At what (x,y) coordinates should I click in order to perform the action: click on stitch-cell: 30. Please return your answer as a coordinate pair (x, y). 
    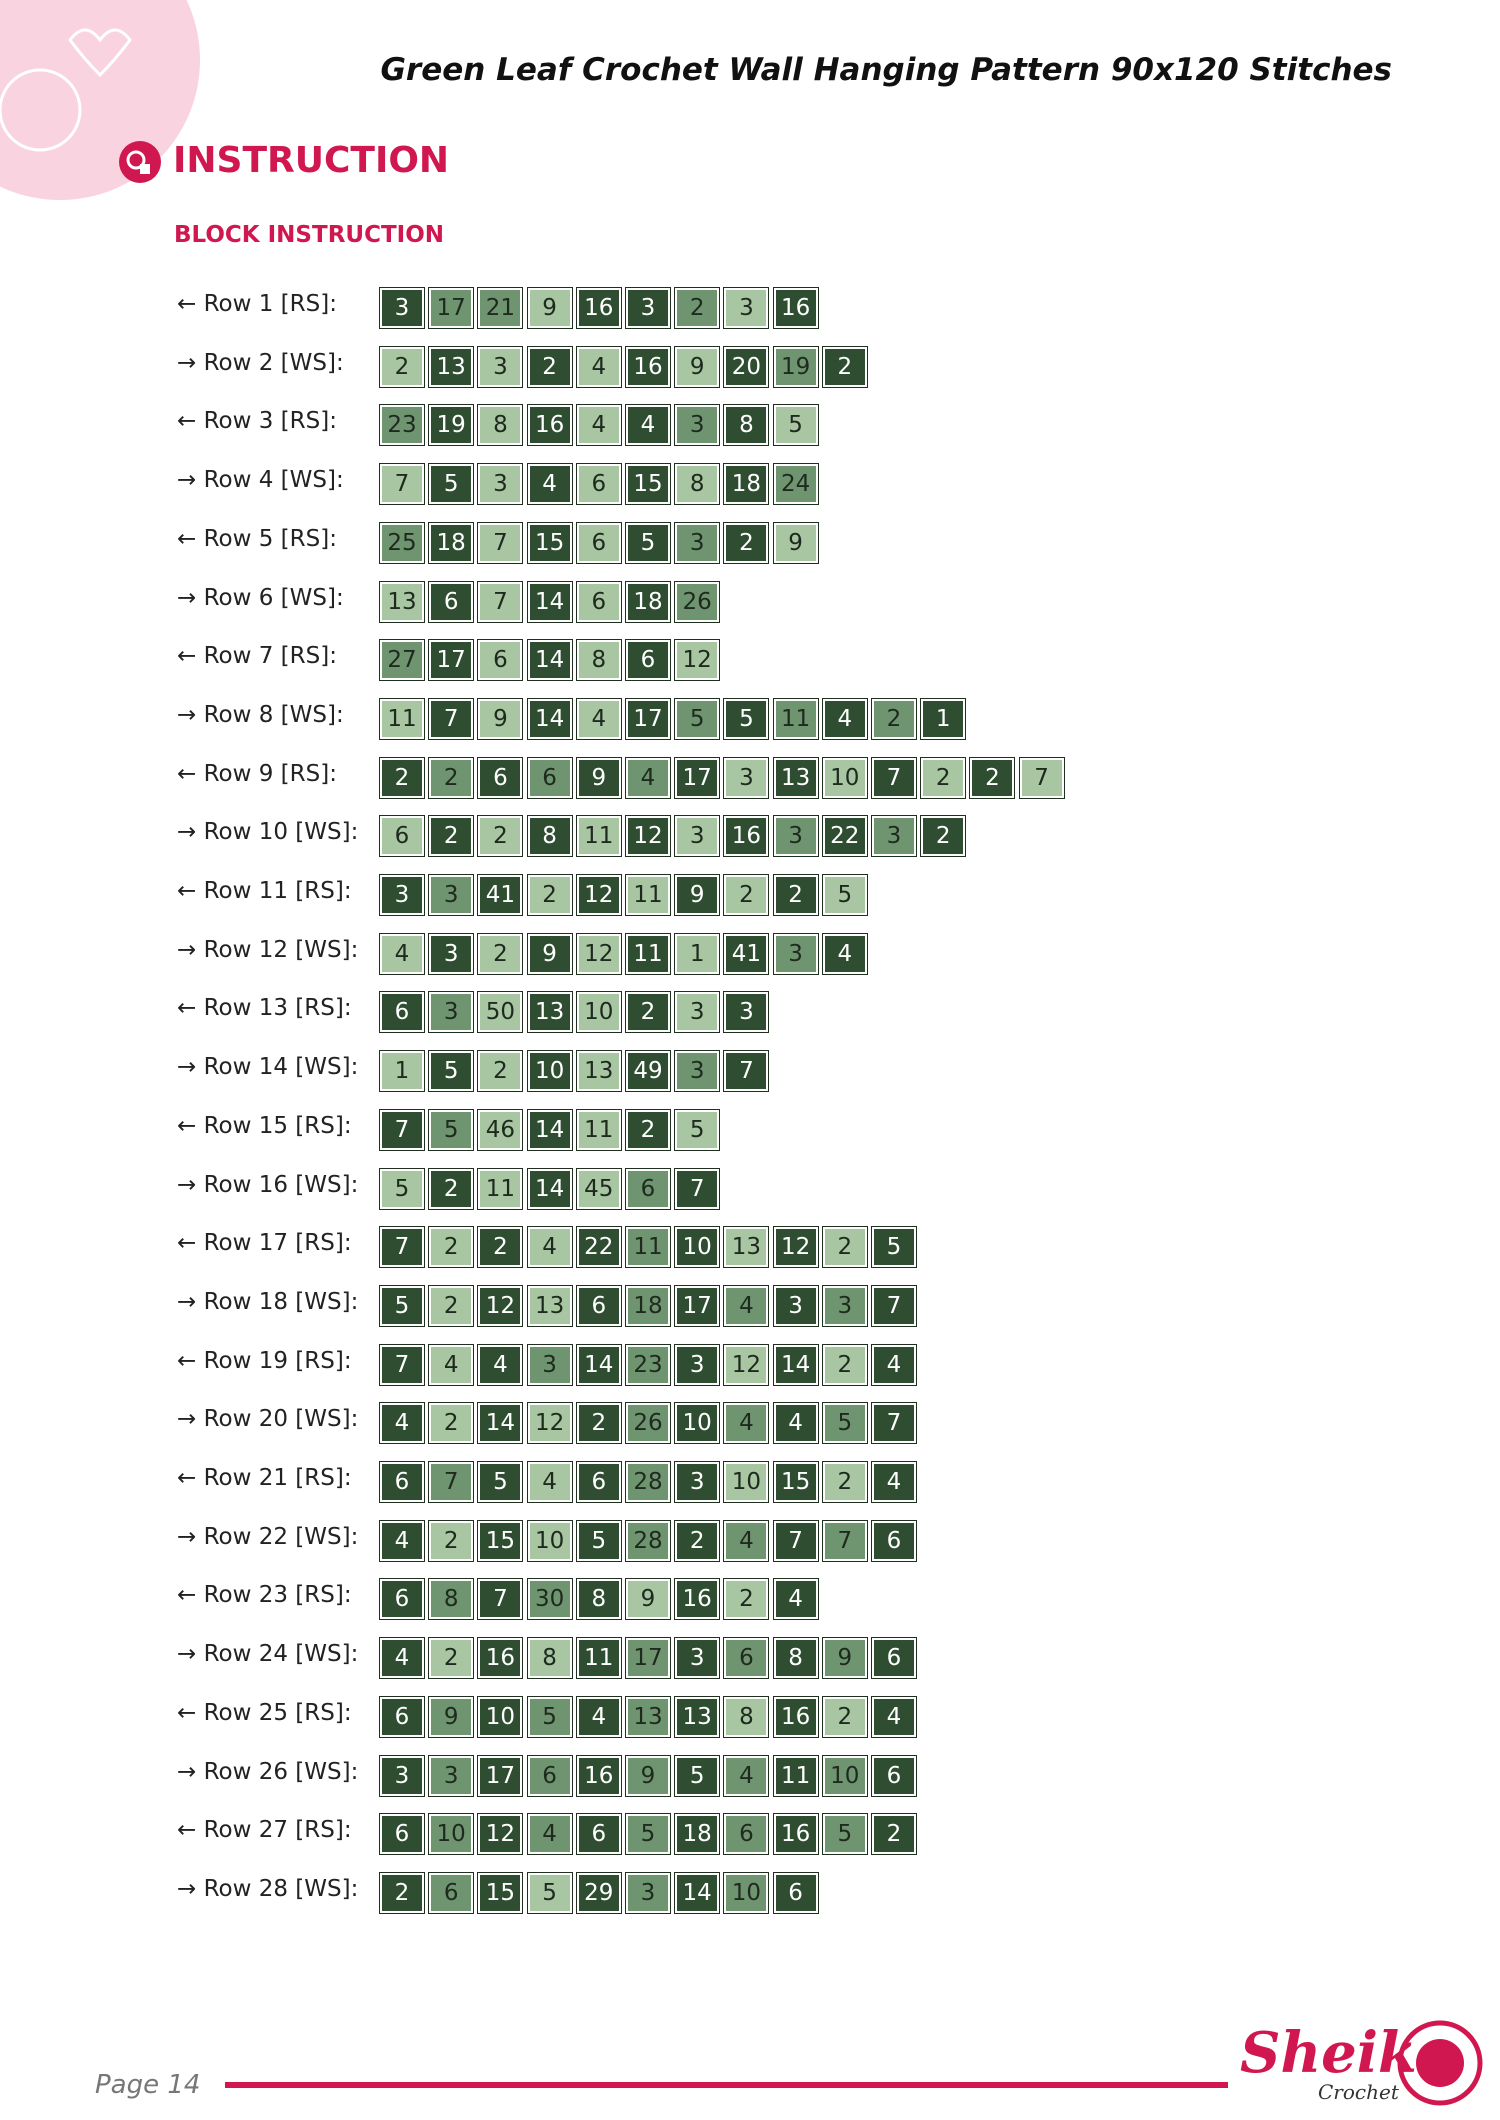
    Looking at the image, I should click on (549, 1599).